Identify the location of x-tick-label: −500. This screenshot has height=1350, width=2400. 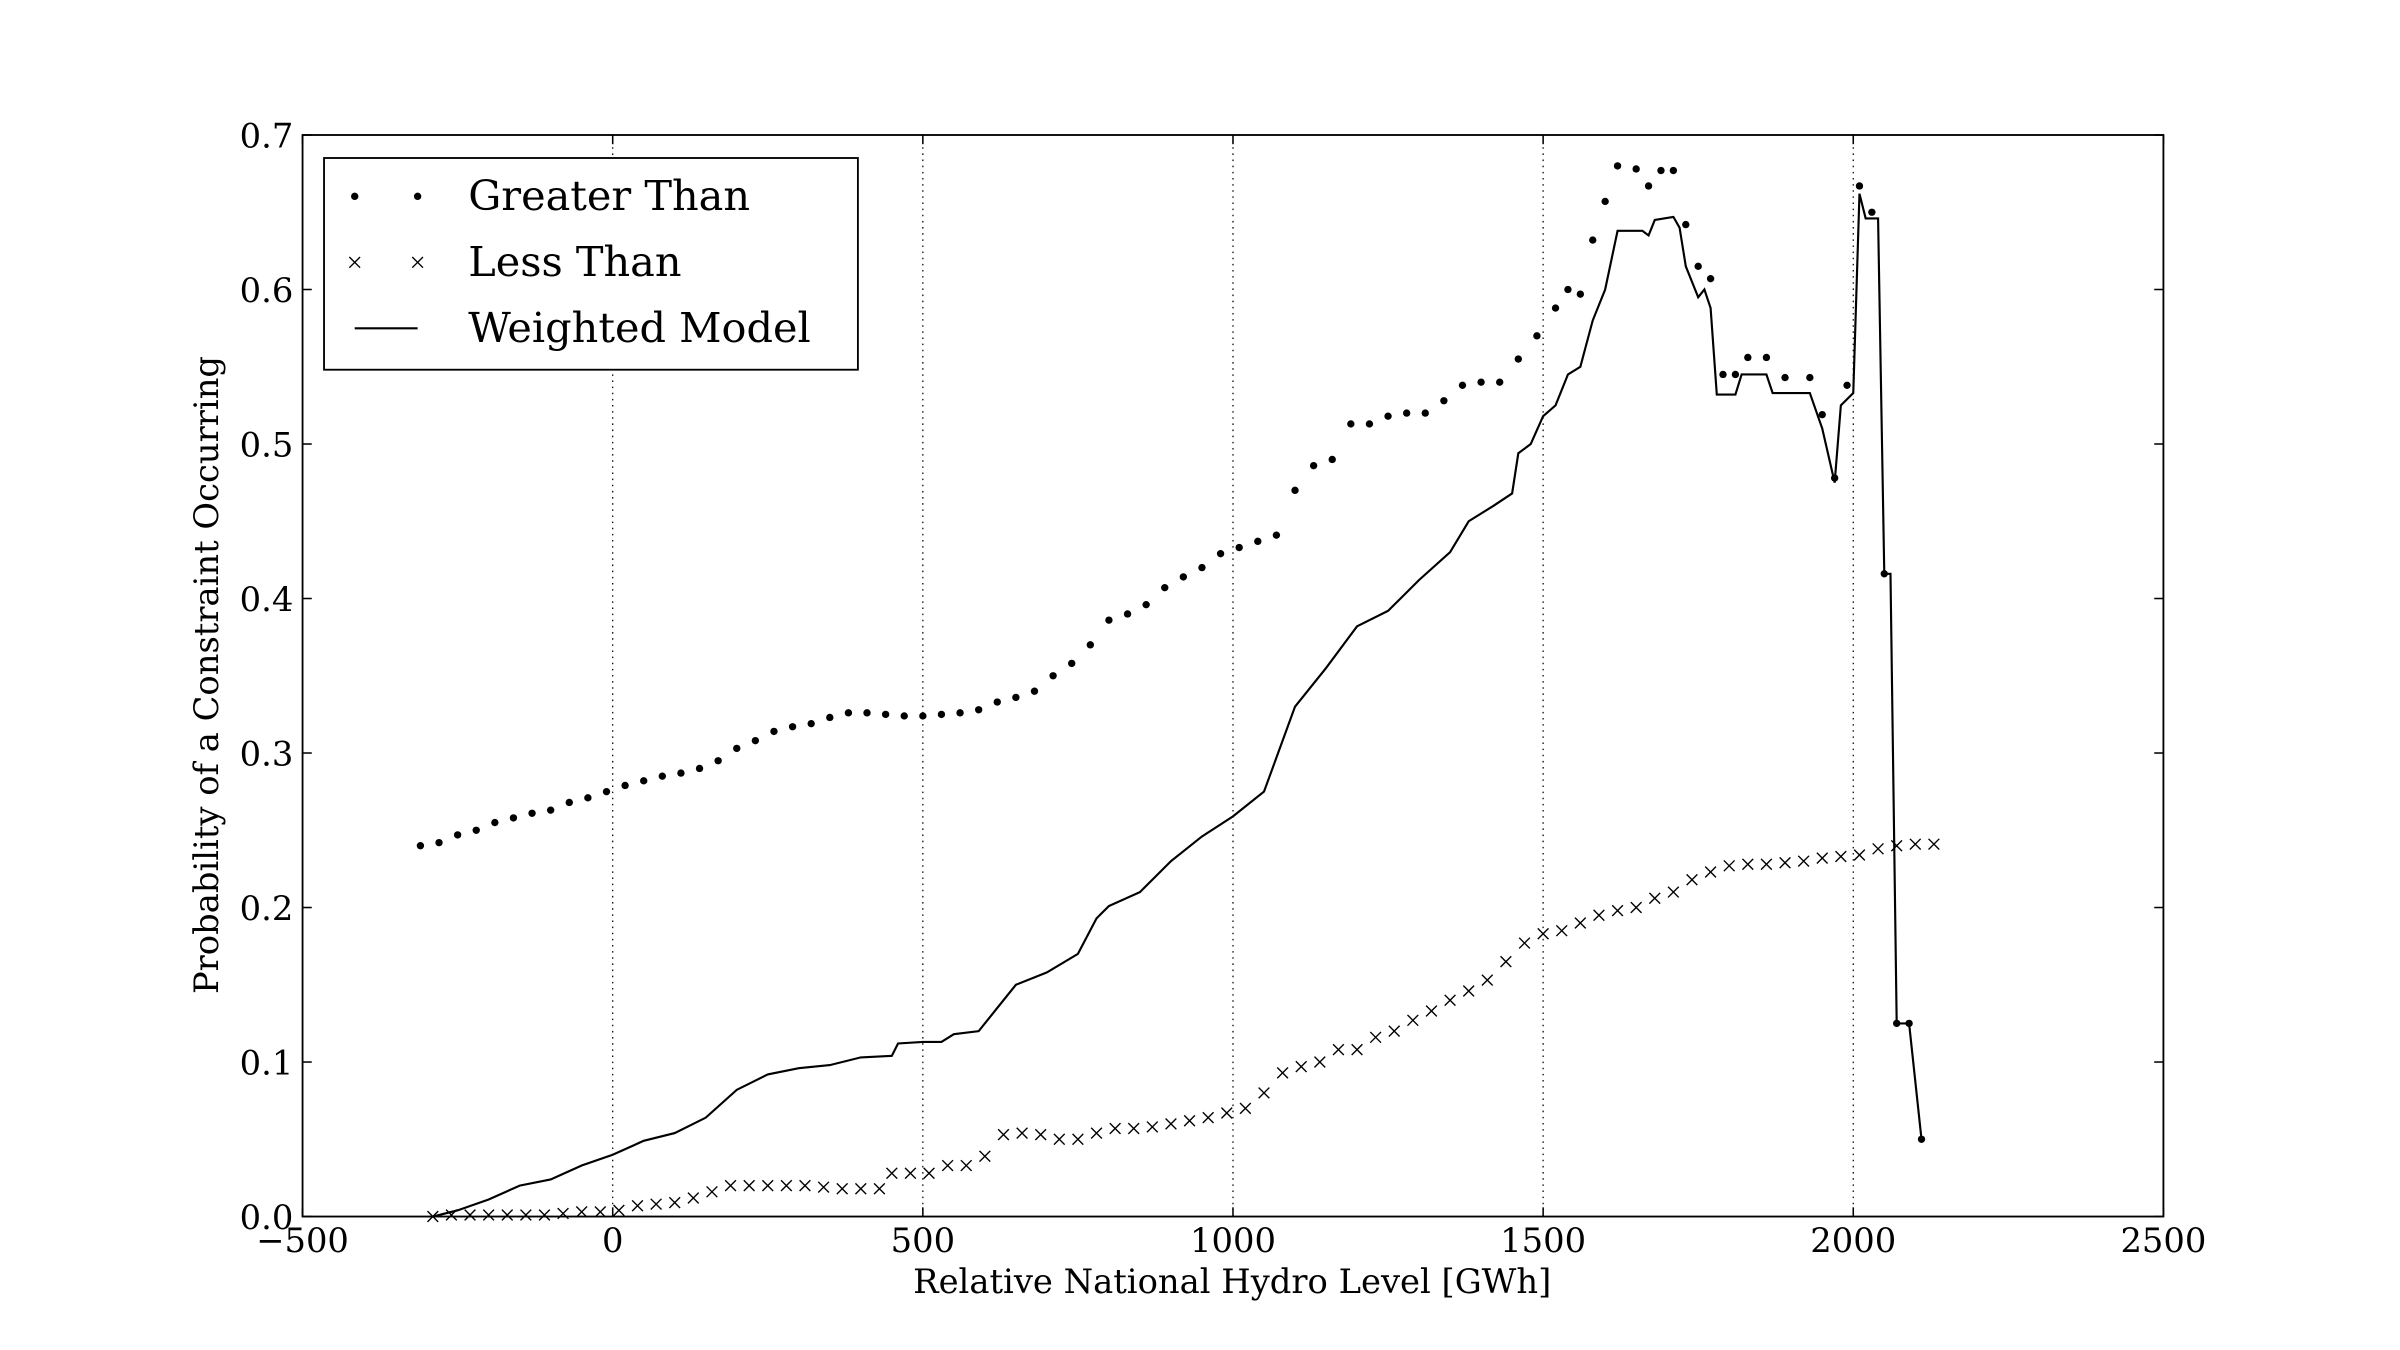
(302, 1240).